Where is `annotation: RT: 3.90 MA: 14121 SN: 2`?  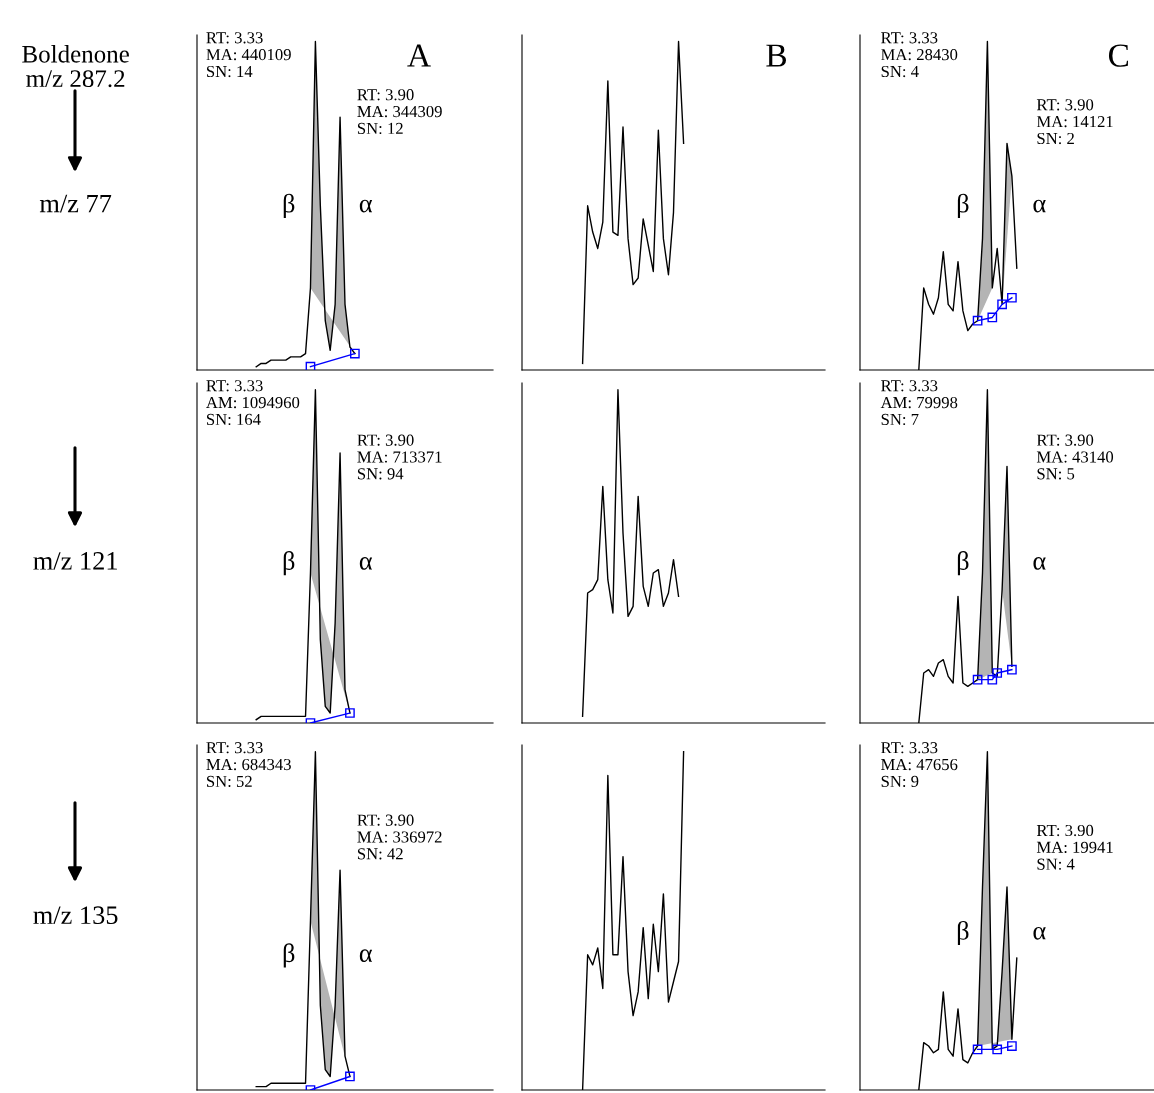 annotation: RT: 3.90 MA: 14121 SN: 2 is located at coordinates (1074, 122).